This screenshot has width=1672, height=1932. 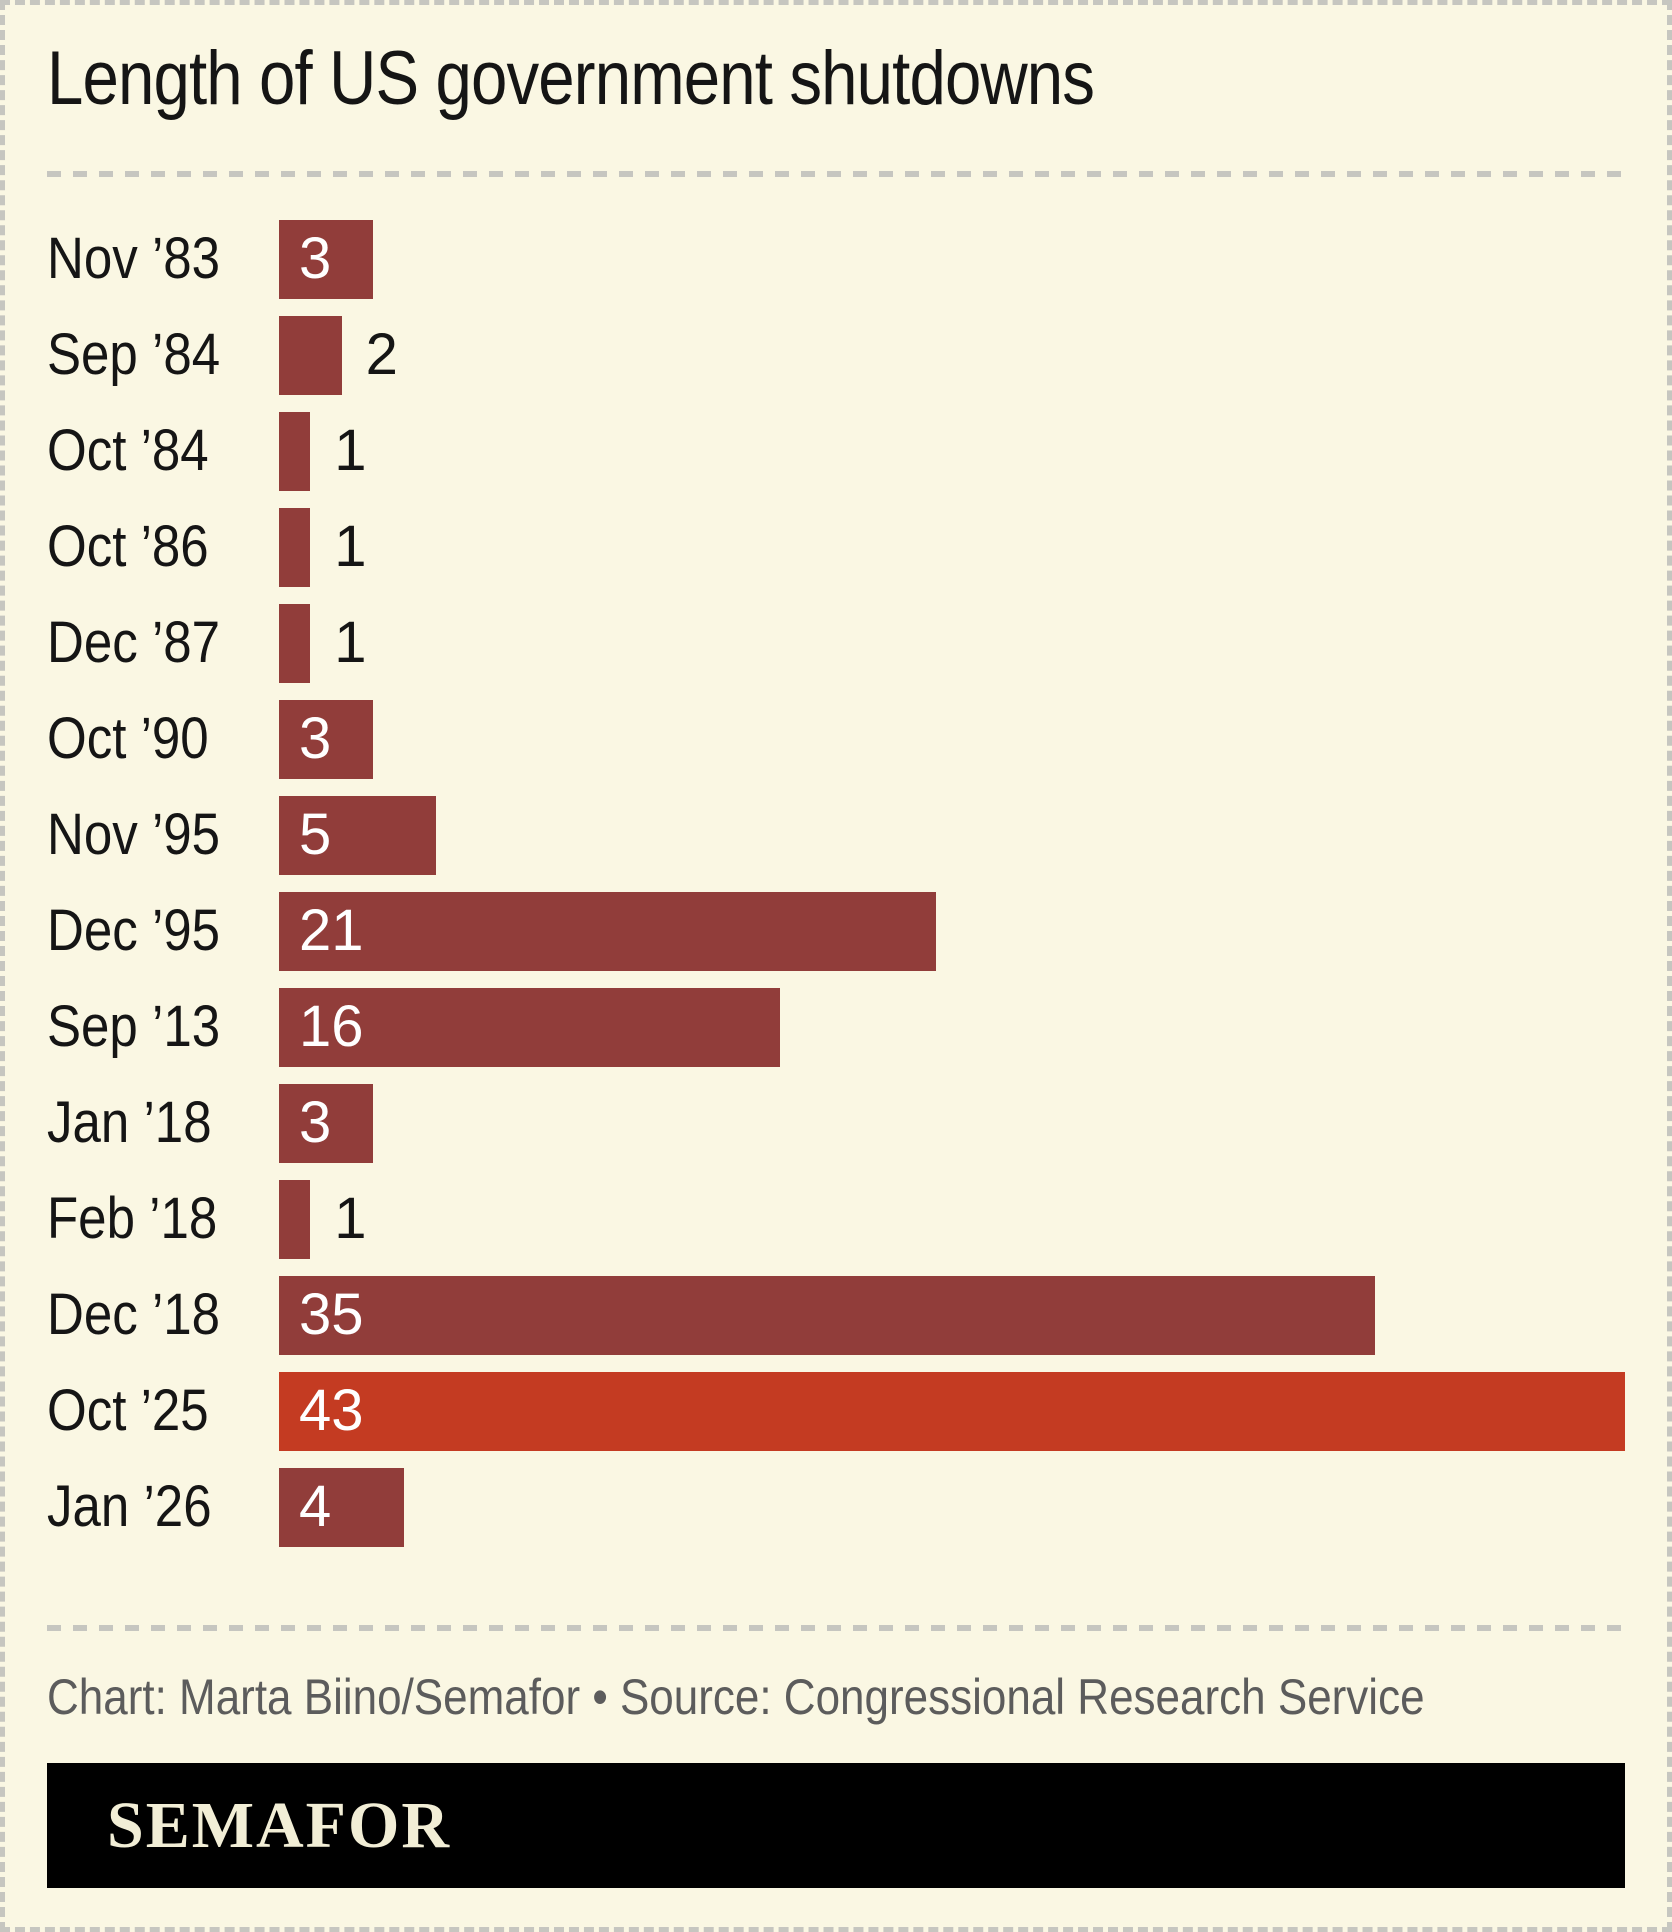 I want to click on category-label: Dec ’18, so click(x=134, y=1314).